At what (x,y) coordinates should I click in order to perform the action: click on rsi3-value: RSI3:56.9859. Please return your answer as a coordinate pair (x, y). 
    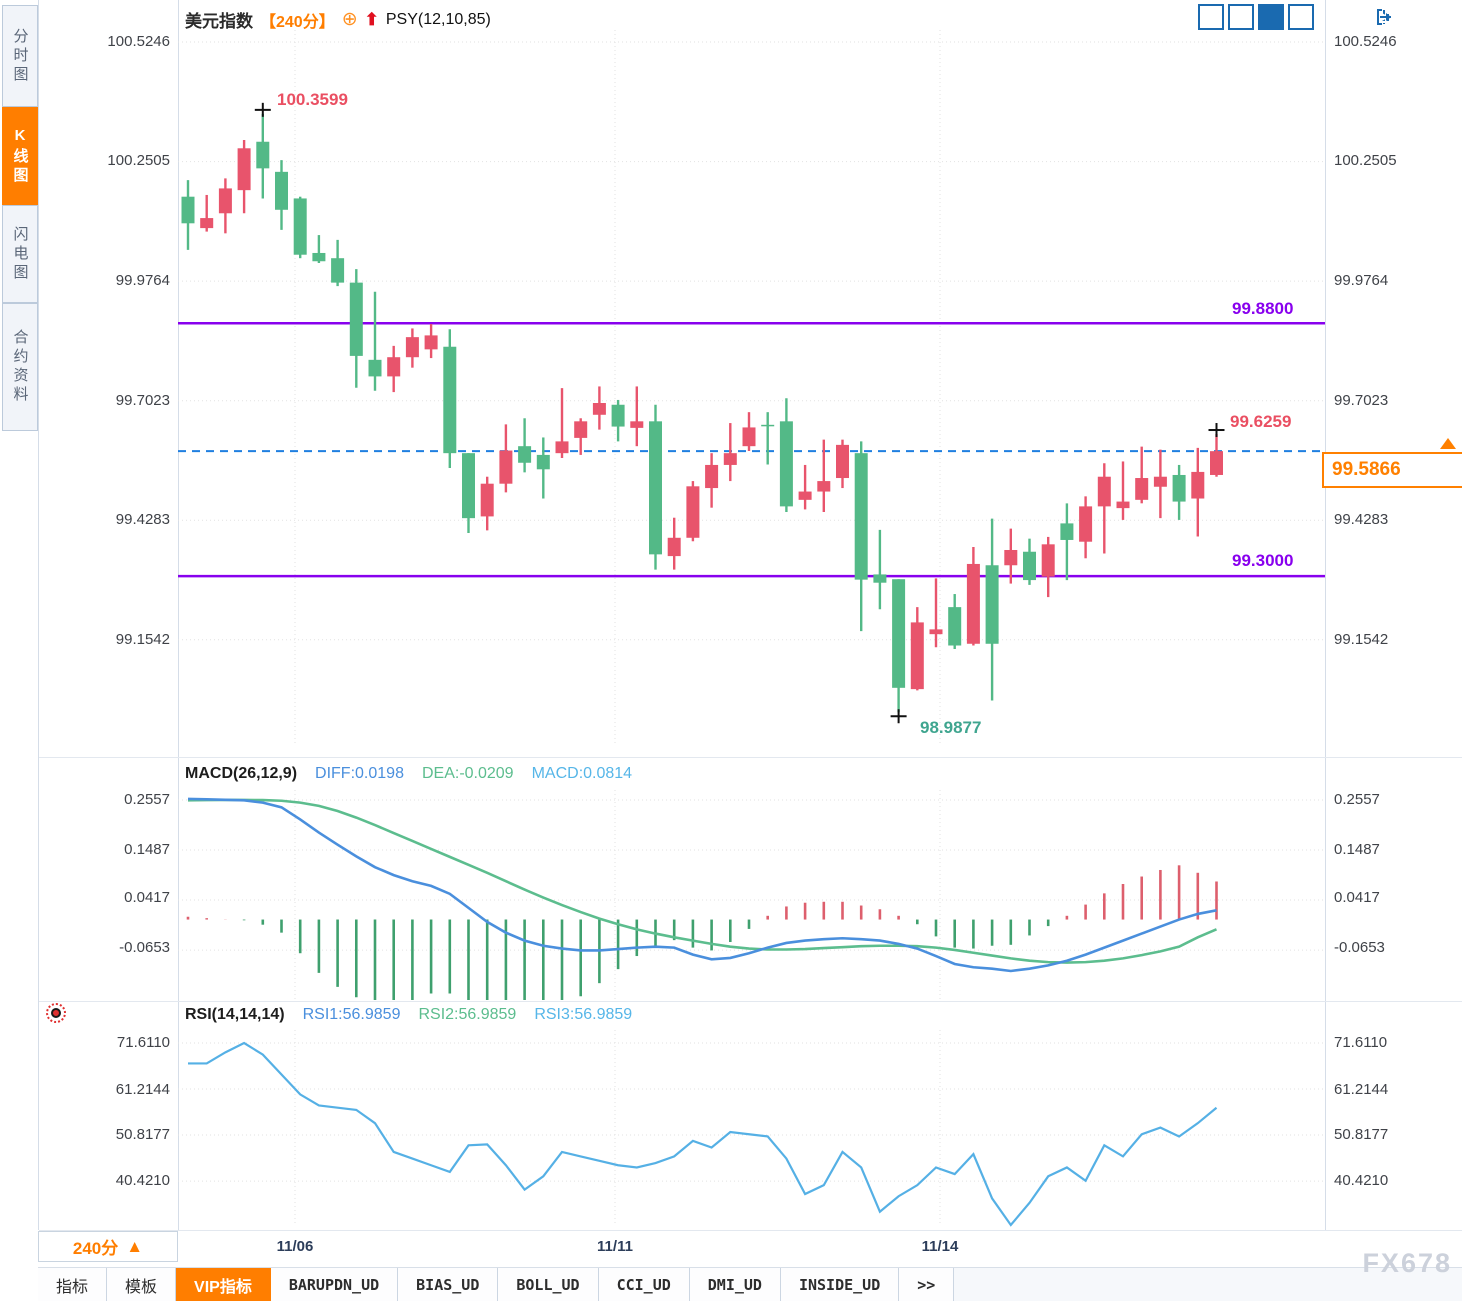
    Looking at the image, I should click on (583, 1014).